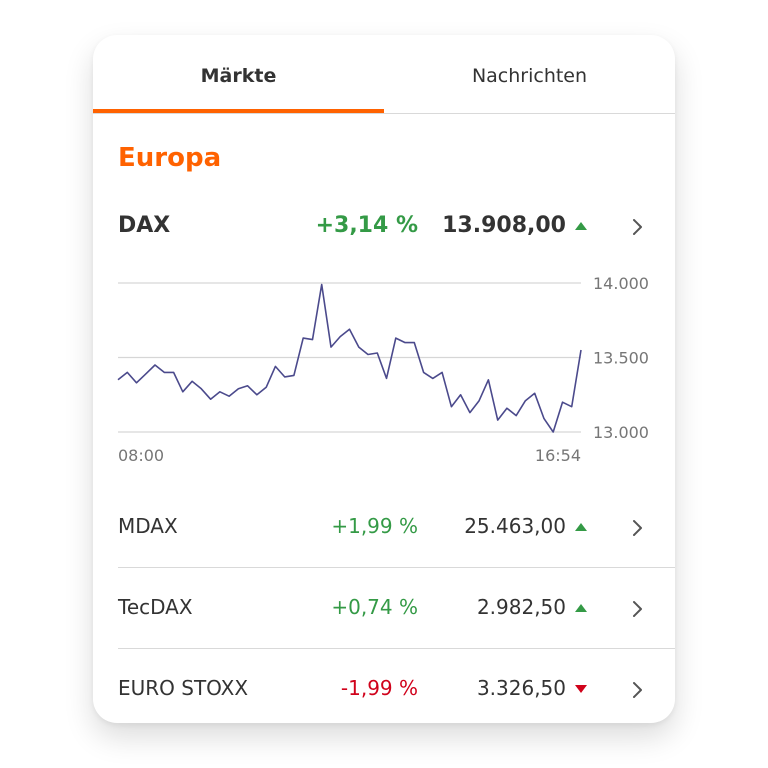  Describe the element at coordinates (529, 76) in the screenshot. I see `tab-nachrichten: Nachrichten` at that location.